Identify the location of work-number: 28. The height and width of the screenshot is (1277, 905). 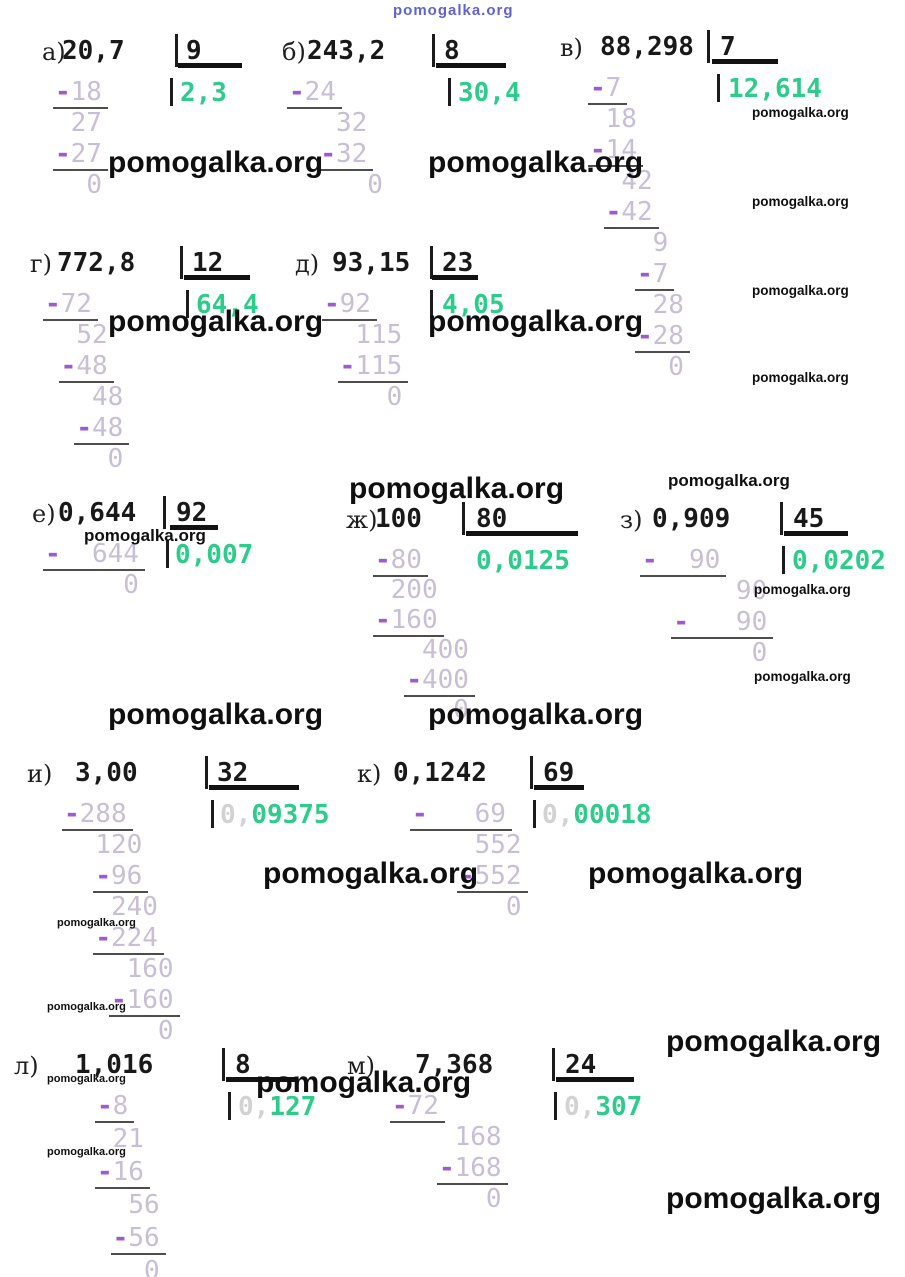
(668, 305).